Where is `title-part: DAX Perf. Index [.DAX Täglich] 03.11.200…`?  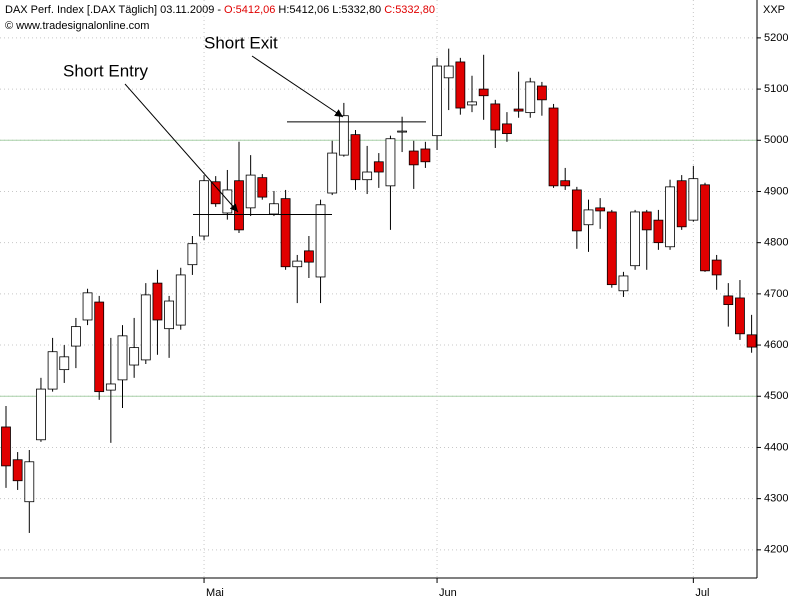 title-part: DAX Perf. Index [.DAX Täglich] 03.11.200… is located at coordinates (113, 10).